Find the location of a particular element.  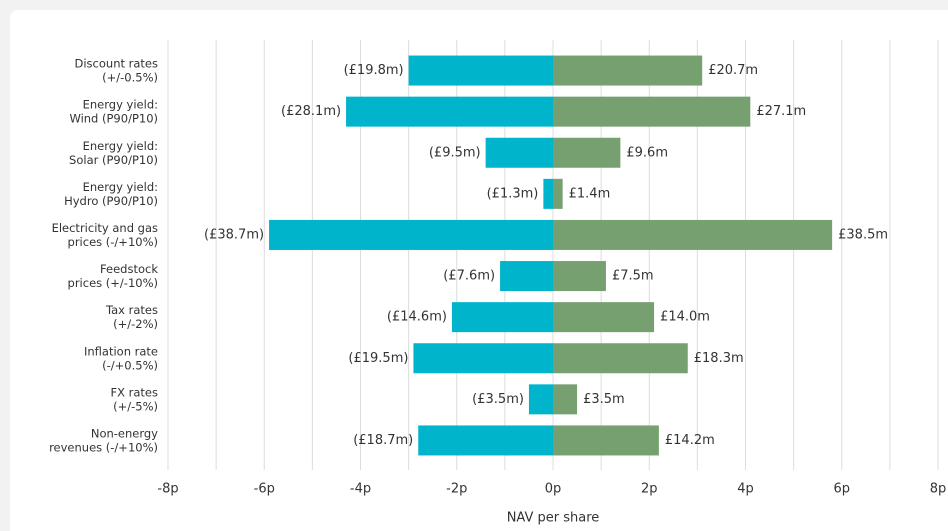

bar-label: (£7.6m) is located at coordinates (469, 276).